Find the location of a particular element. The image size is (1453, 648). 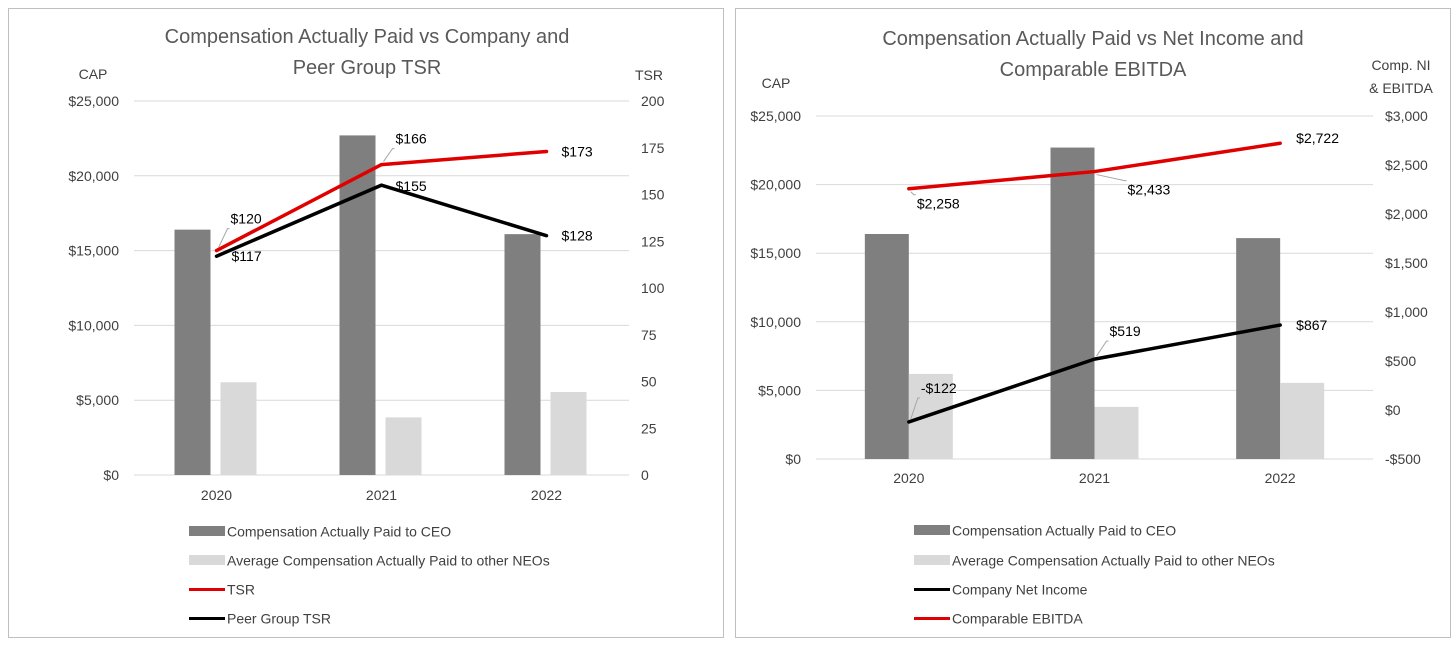

legend-item: TSR is located at coordinates (222, 588).